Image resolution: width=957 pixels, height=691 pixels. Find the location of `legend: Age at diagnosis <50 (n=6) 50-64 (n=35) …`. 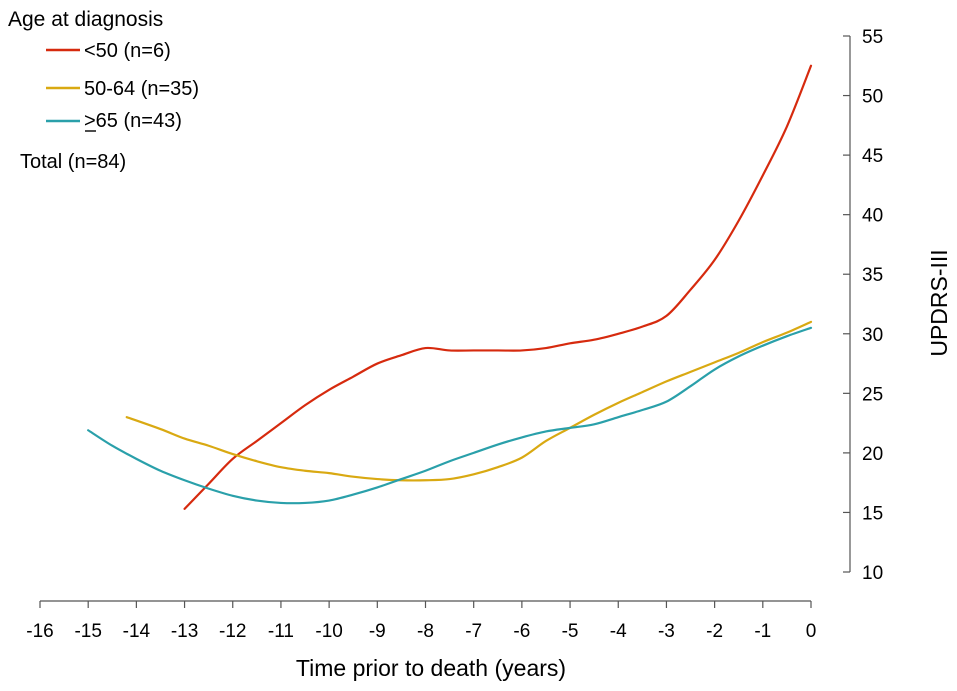

legend: Age at diagnosis <50 (n=6) 50-64 (n=35) … is located at coordinates (103, 90).